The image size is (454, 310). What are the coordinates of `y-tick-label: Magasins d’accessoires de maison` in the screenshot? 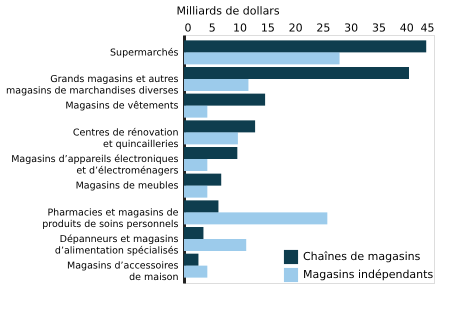 It's located at (123, 272).